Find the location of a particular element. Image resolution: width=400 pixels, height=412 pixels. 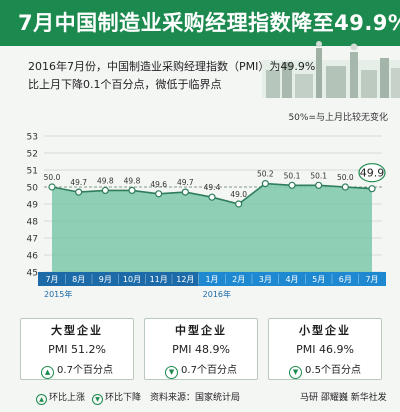

card-value: PMI 48.9% is located at coordinates (201, 349).